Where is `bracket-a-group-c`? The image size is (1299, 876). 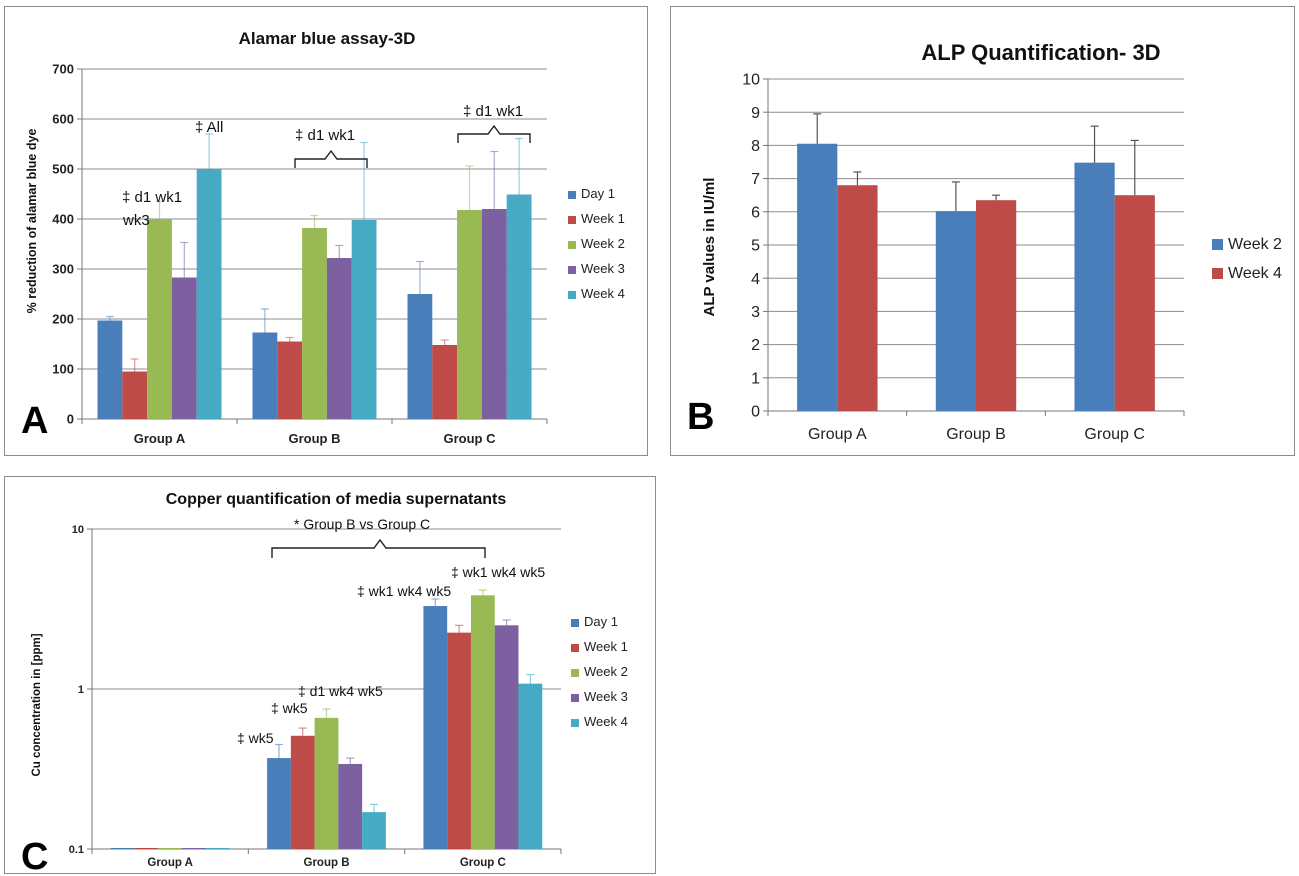
bracket-a-group-c is located at coordinates (494, 133).